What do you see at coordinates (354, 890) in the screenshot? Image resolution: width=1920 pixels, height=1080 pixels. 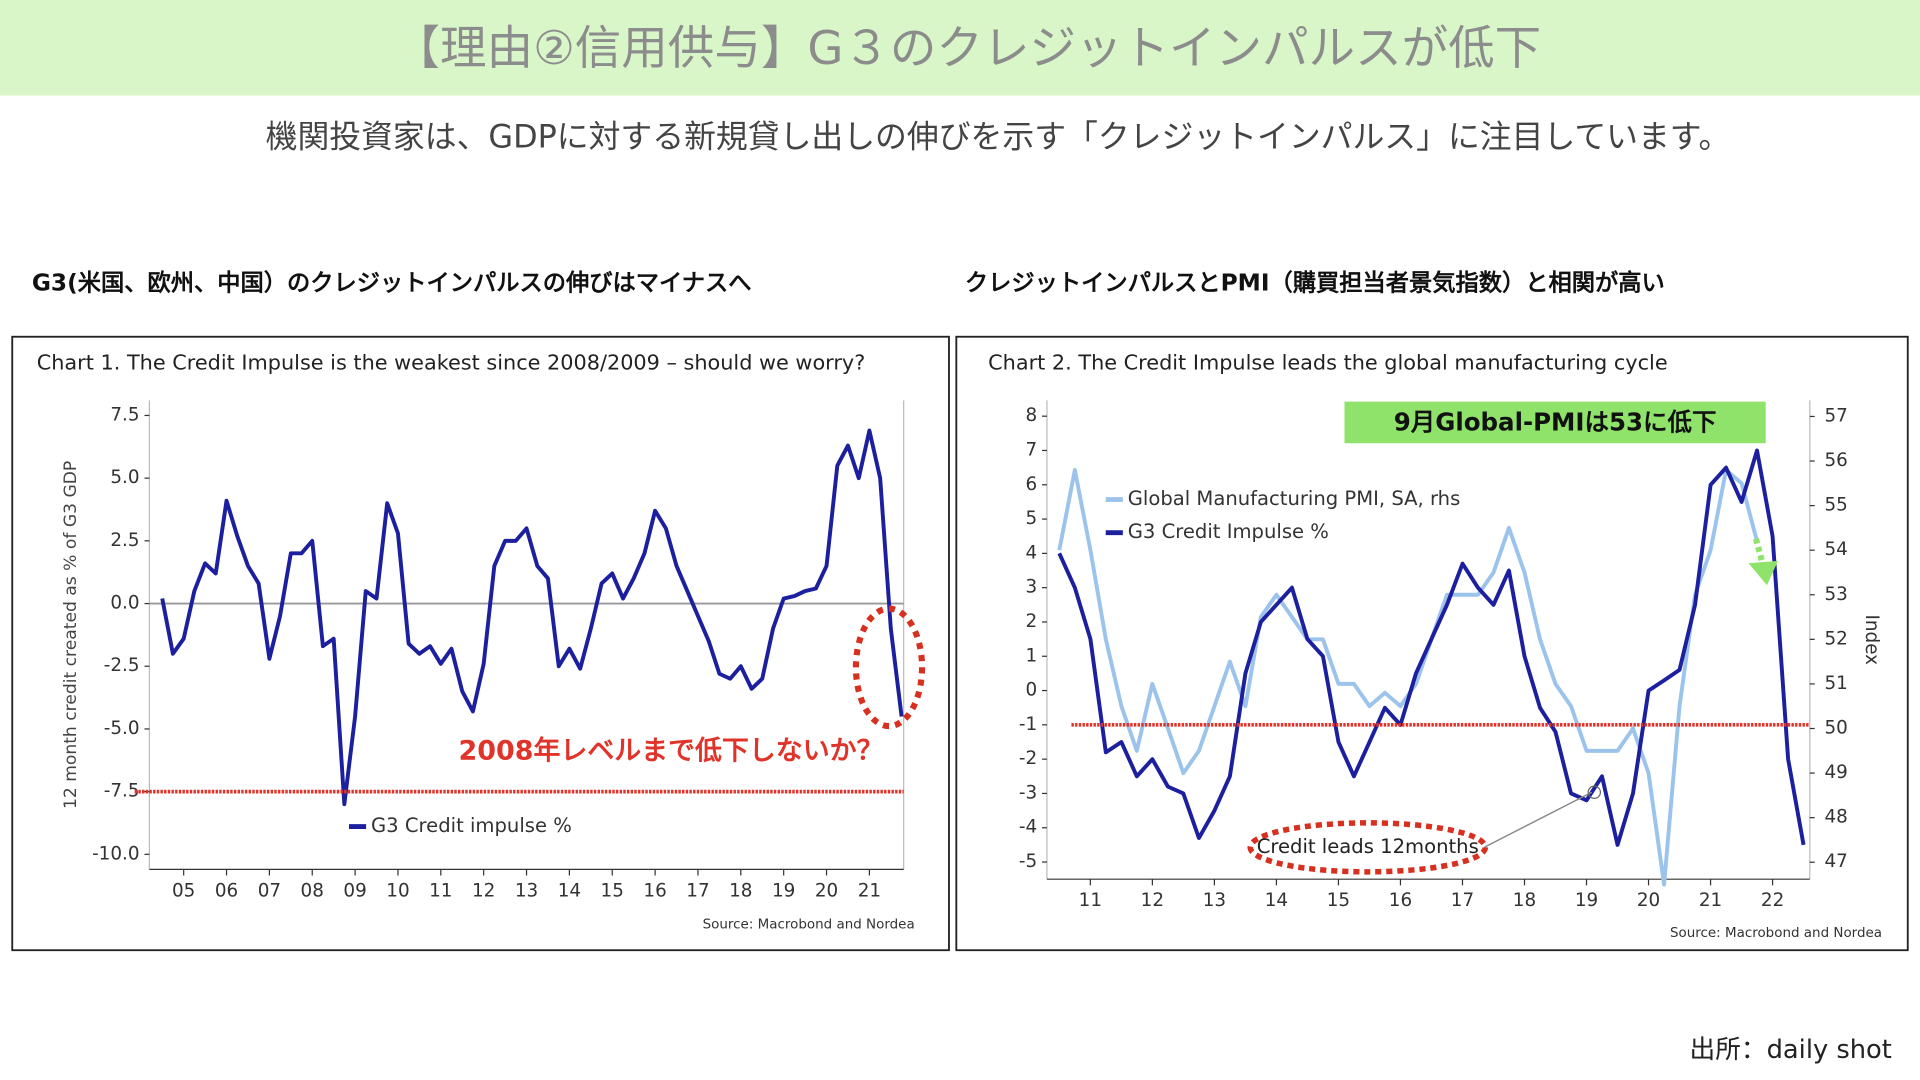 I see `x-tick-label: 09` at bounding box center [354, 890].